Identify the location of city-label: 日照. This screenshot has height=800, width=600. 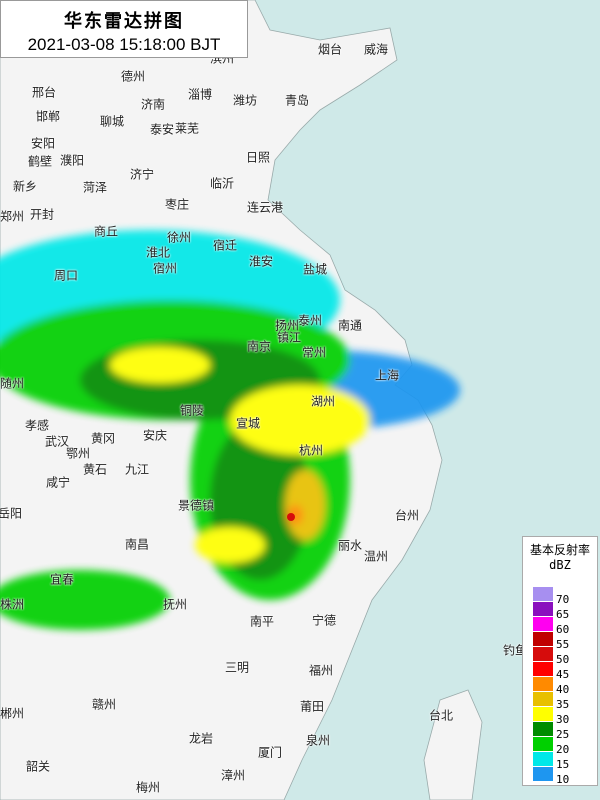
(258, 157).